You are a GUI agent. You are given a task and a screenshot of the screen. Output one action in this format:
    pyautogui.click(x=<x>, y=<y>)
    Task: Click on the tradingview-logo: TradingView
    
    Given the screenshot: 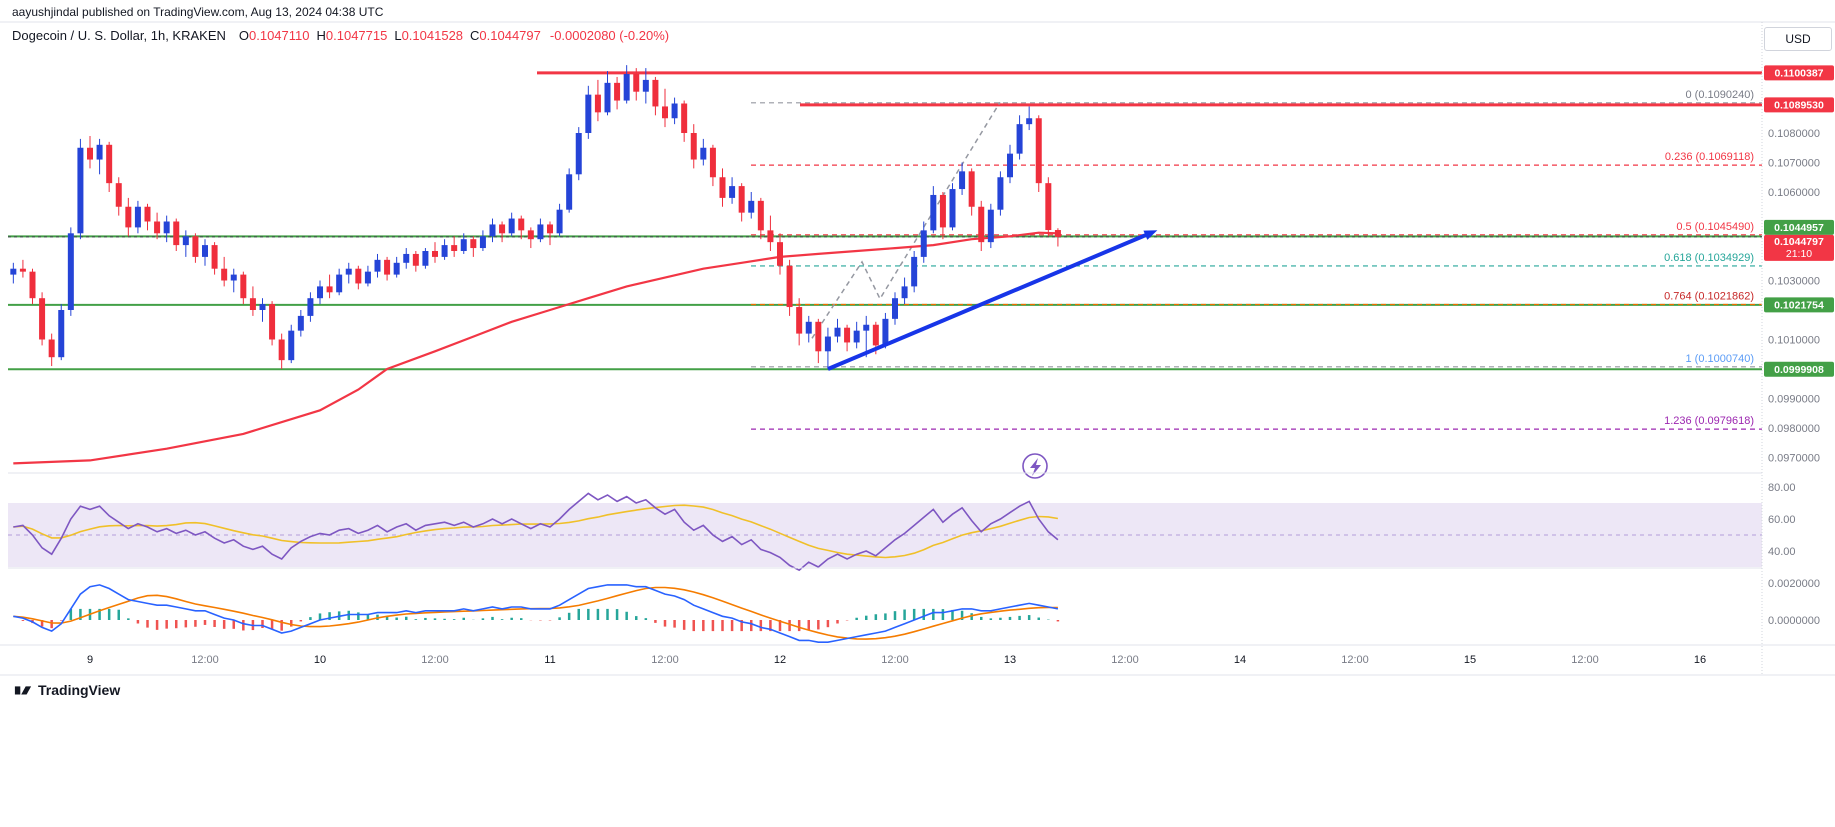 What is the action you would take?
    pyautogui.click(x=67, y=690)
    